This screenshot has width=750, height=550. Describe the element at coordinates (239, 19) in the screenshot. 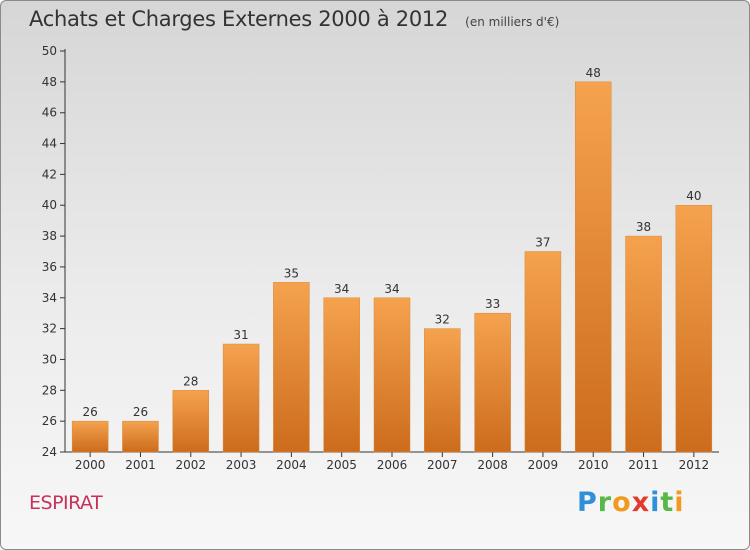

I see `chart-title: Achats et Charges Externes 2000 à 2012` at that location.